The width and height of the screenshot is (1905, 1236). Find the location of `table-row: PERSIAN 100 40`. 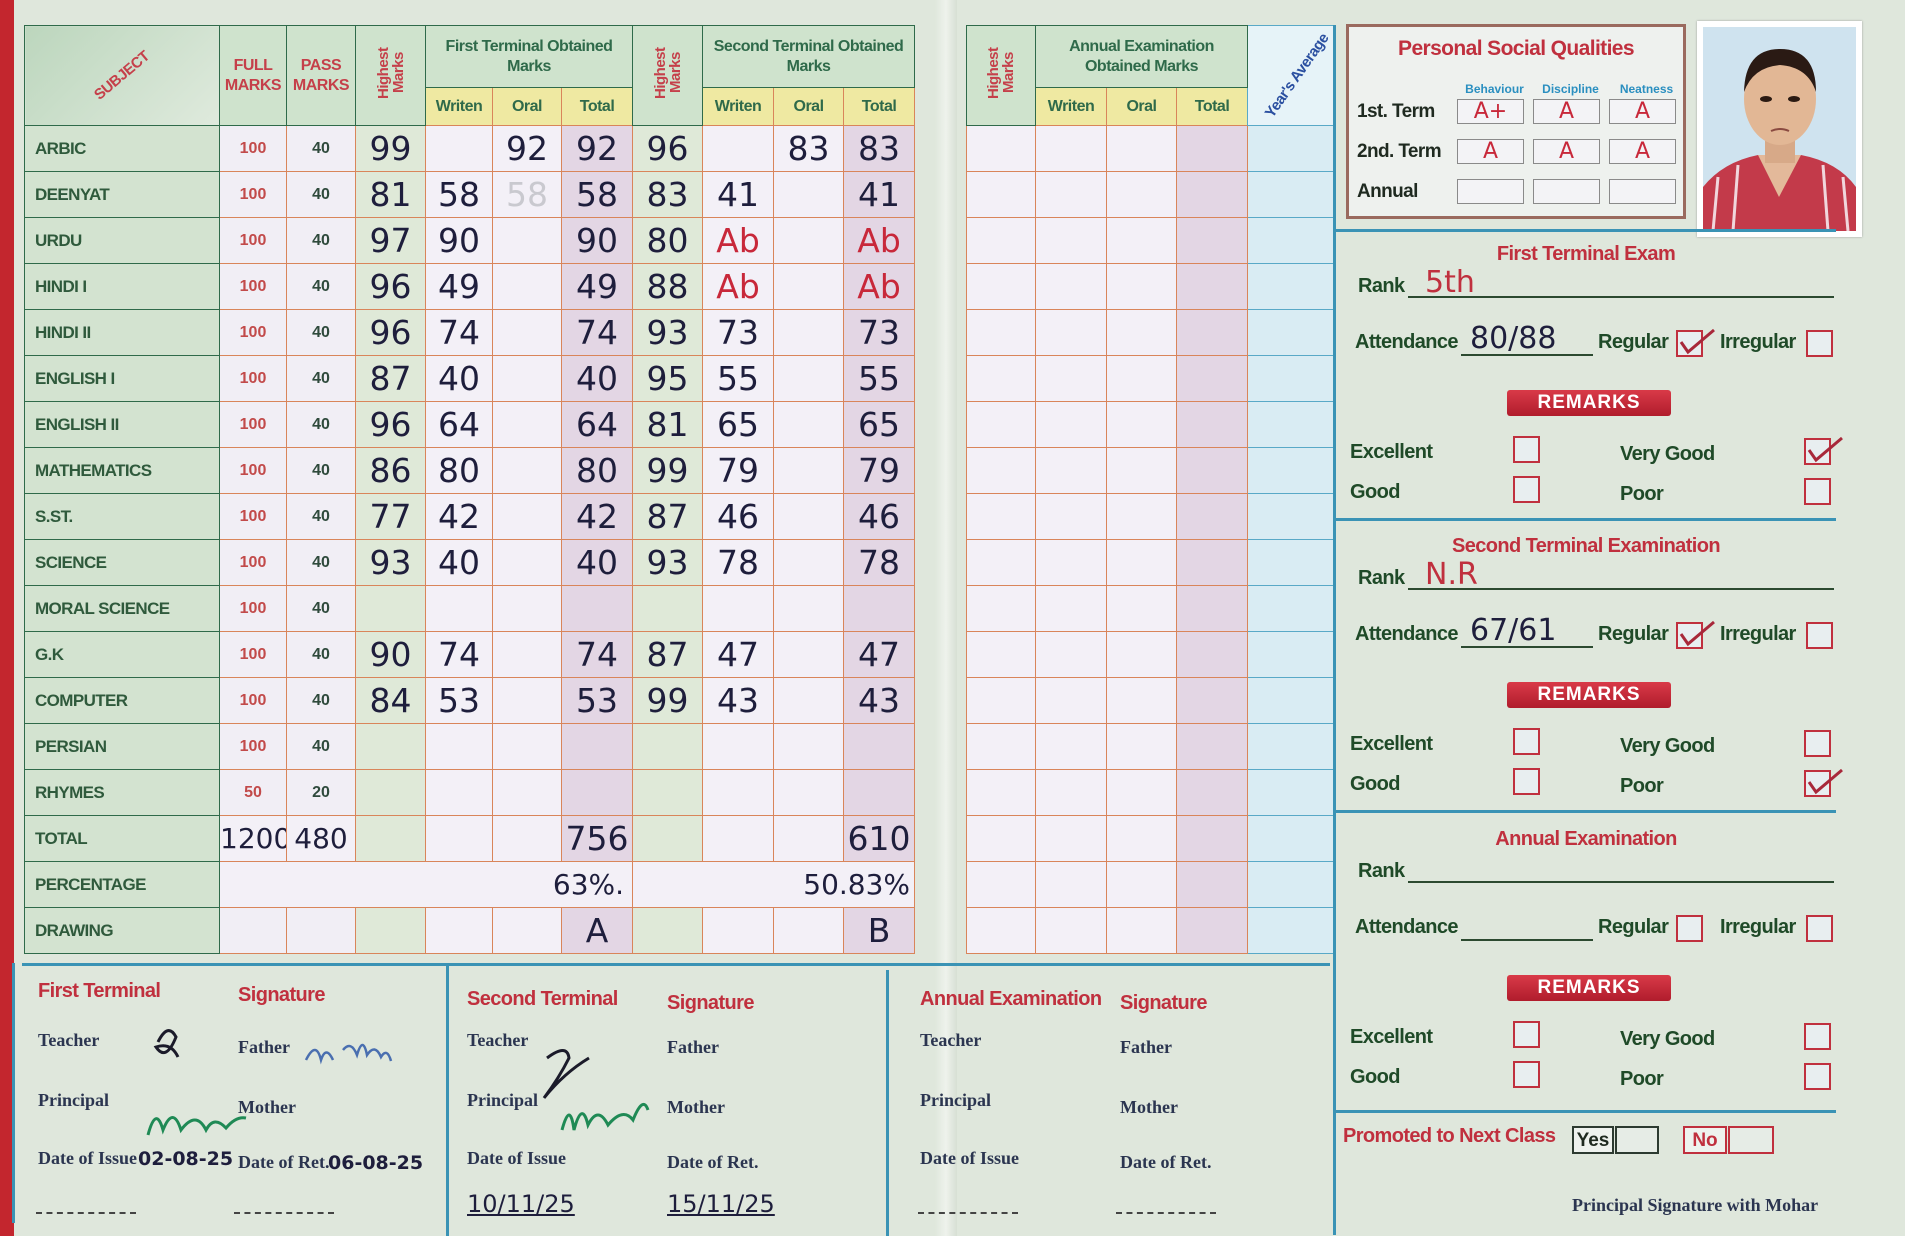

table-row: PERSIAN 100 40 is located at coordinates (470, 746).